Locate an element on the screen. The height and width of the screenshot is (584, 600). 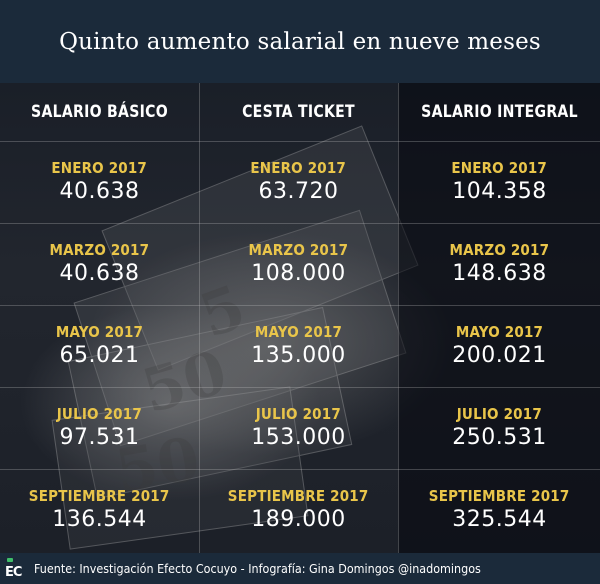
chart-title: Quinto aumento salarial en nueve meses is located at coordinates (300, 41).